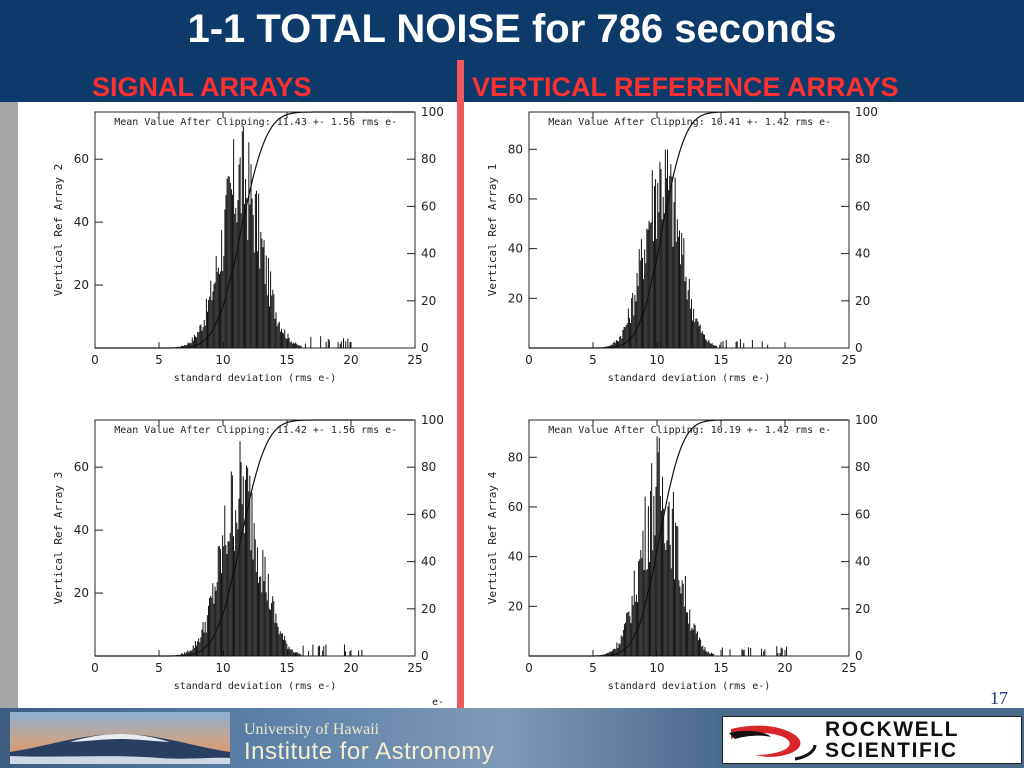 The image size is (1024, 768). What do you see at coordinates (9, 405) in the screenshot?
I see `left-gray-margin` at bounding box center [9, 405].